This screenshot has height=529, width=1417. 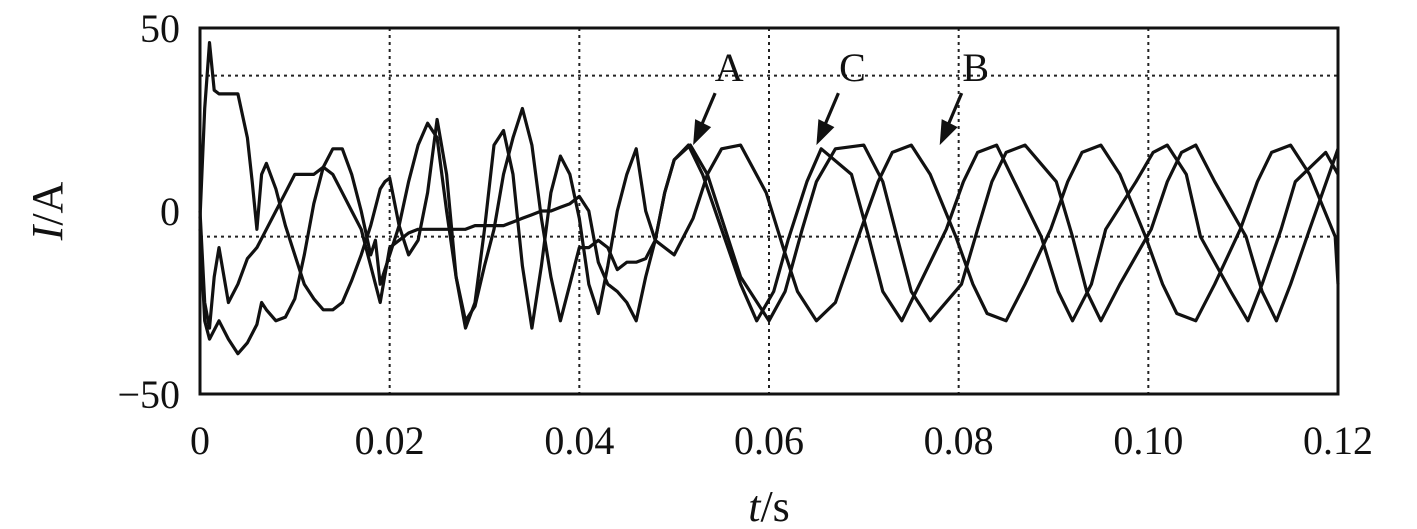 I want to click on y-tick-labels: 50 0 −50, so click(x=148, y=211).